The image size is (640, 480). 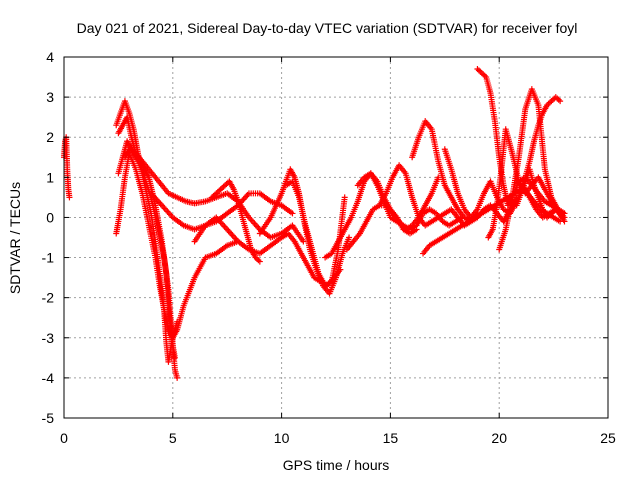 What do you see at coordinates (48, 258) in the screenshot?
I see `y-tick-label: -1` at bounding box center [48, 258].